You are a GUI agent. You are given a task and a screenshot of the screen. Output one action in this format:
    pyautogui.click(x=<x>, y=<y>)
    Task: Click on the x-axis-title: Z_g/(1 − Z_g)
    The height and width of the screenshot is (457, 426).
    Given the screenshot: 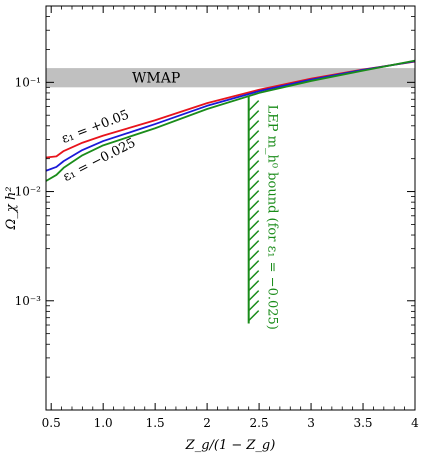 What is the action you would take?
    pyautogui.click(x=230, y=445)
    